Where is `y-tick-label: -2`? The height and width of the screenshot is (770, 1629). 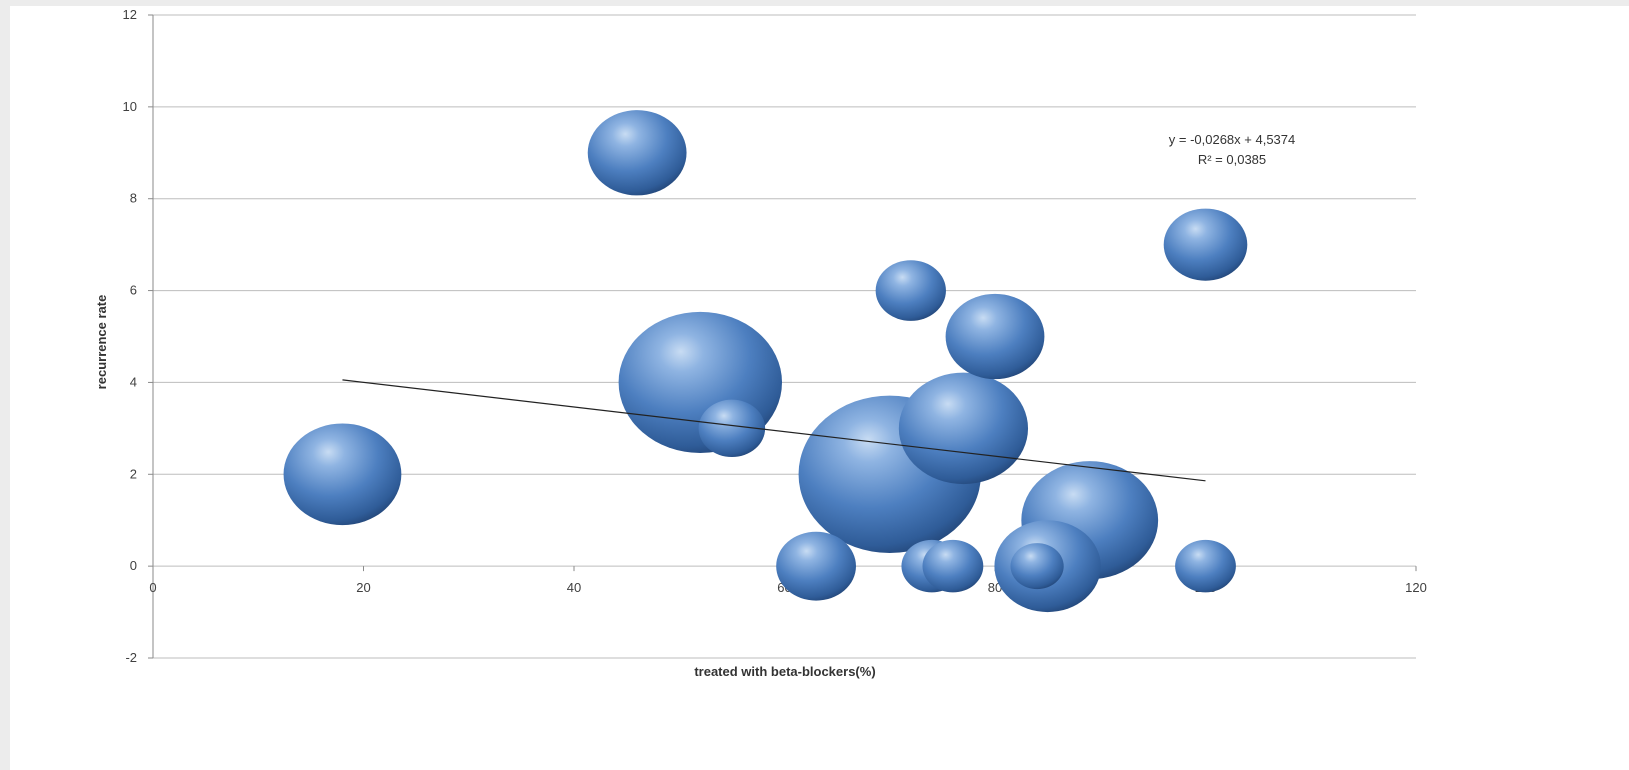 y-tick-label: -2 is located at coordinates (131, 657).